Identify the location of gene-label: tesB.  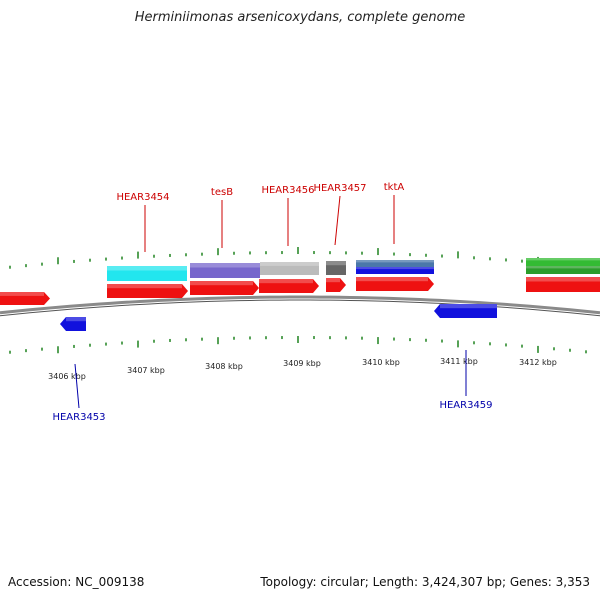
(222, 192).